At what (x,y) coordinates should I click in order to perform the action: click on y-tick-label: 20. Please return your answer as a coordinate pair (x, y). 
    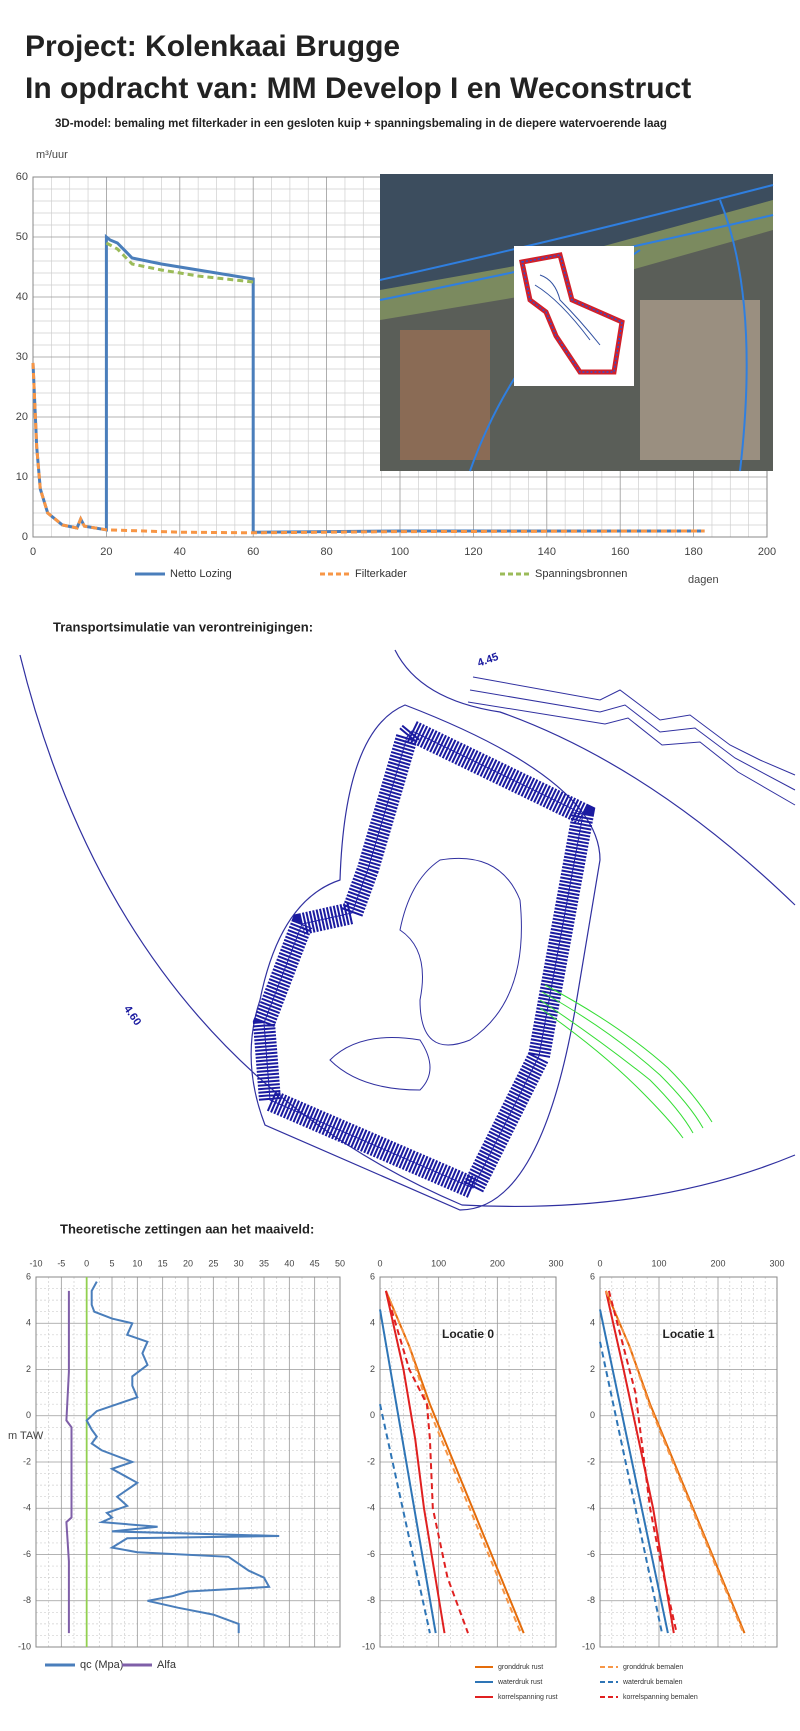
    Looking at the image, I should click on (22, 417).